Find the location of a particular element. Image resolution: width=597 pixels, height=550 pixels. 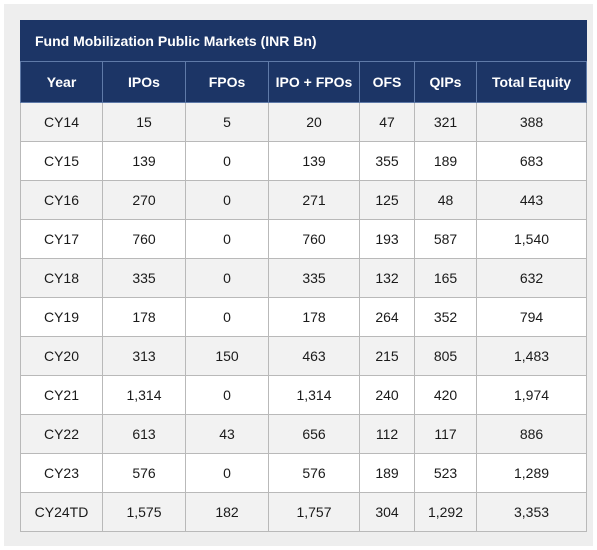

table-cell-ofs: 355 is located at coordinates (387, 161).